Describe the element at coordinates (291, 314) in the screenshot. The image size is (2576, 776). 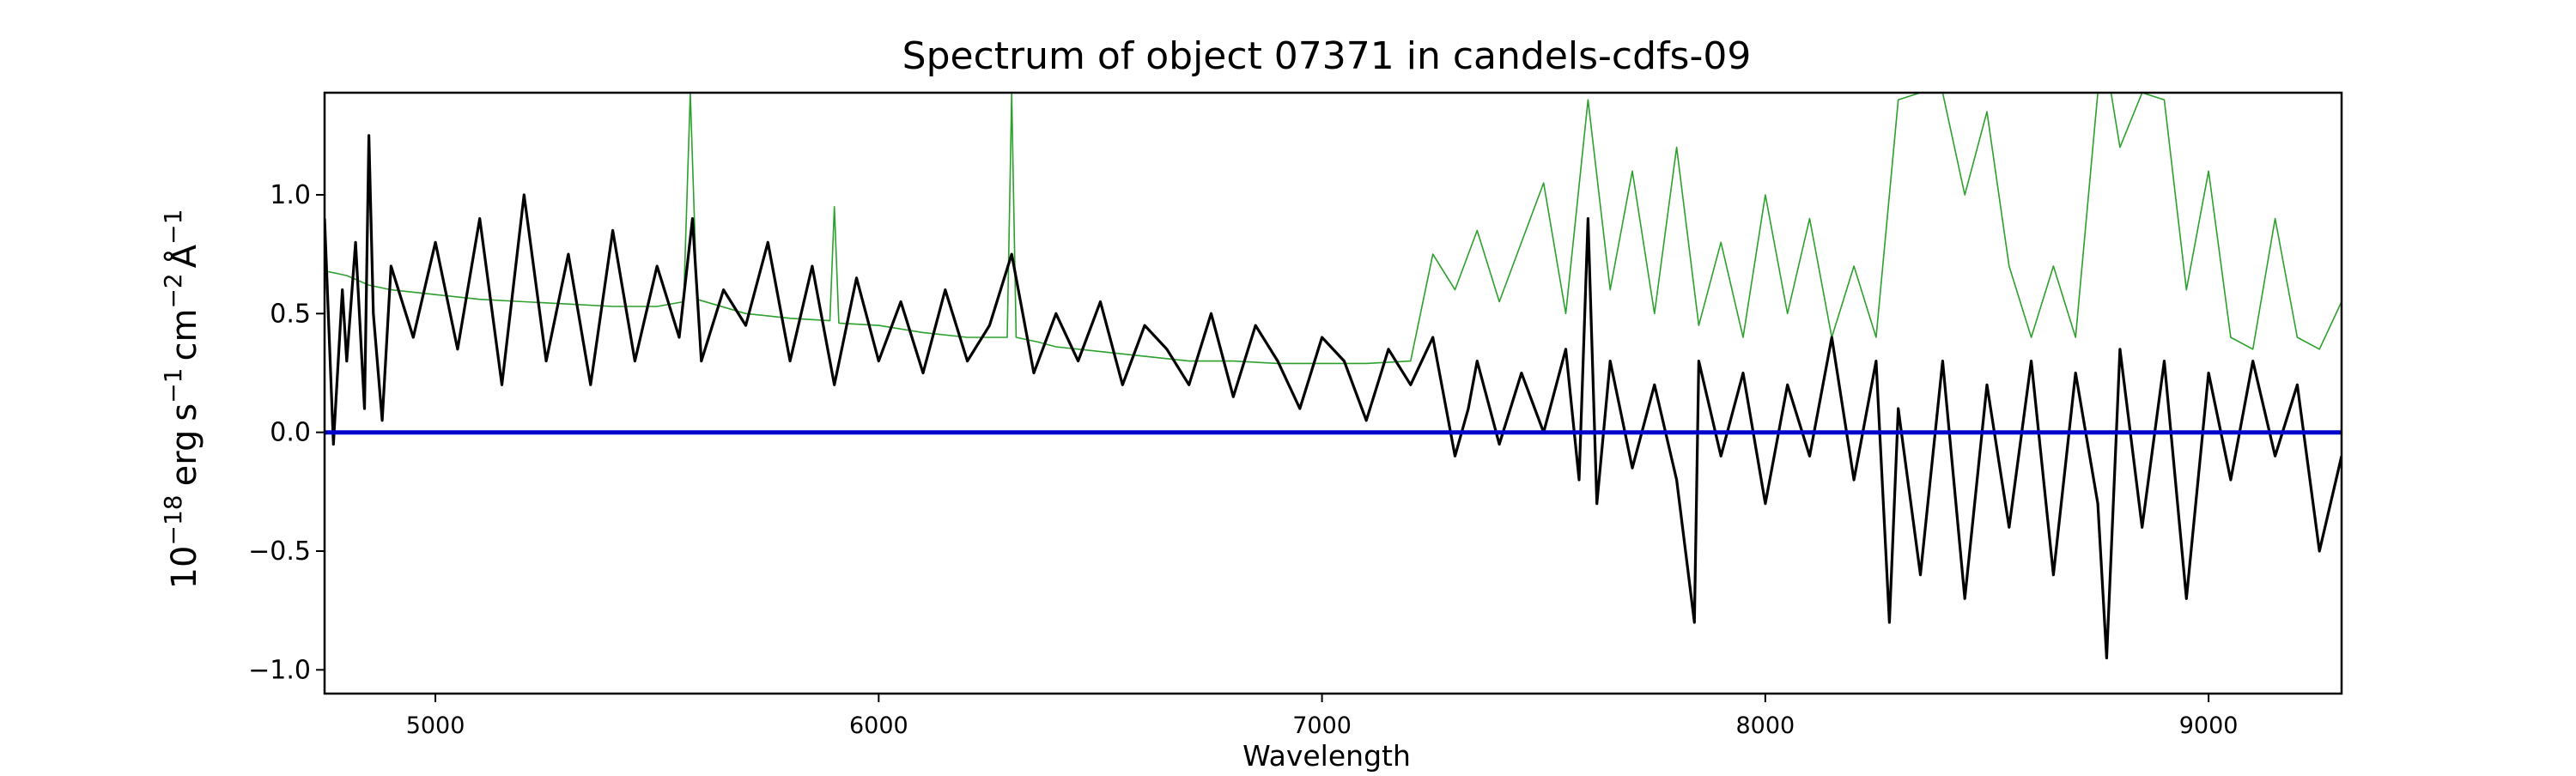
I see `y-tick-label: 0.5` at that location.